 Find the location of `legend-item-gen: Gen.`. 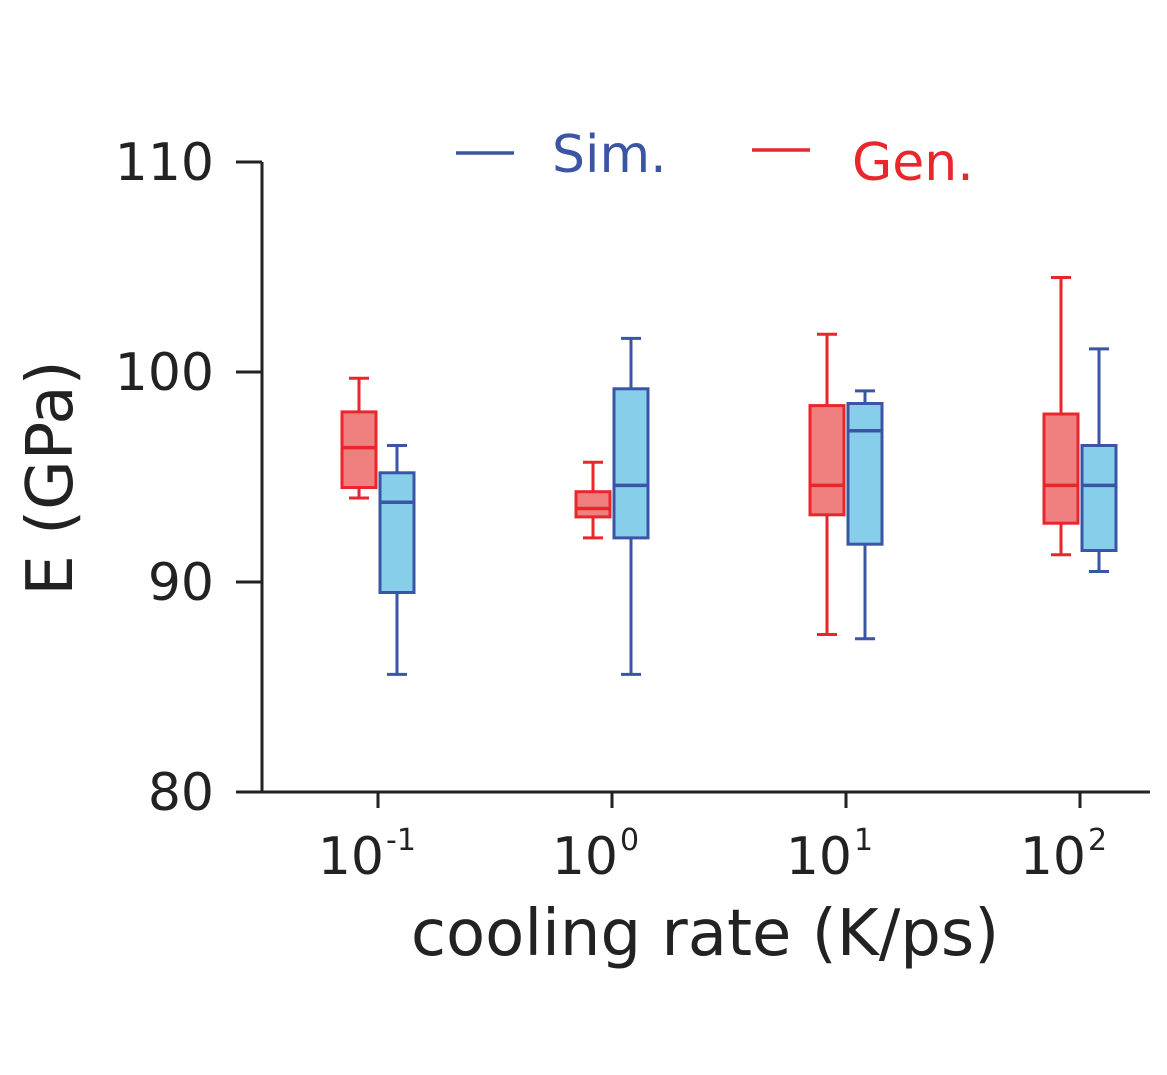

legend-item-gen: Gen. is located at coordinates (863, 163).